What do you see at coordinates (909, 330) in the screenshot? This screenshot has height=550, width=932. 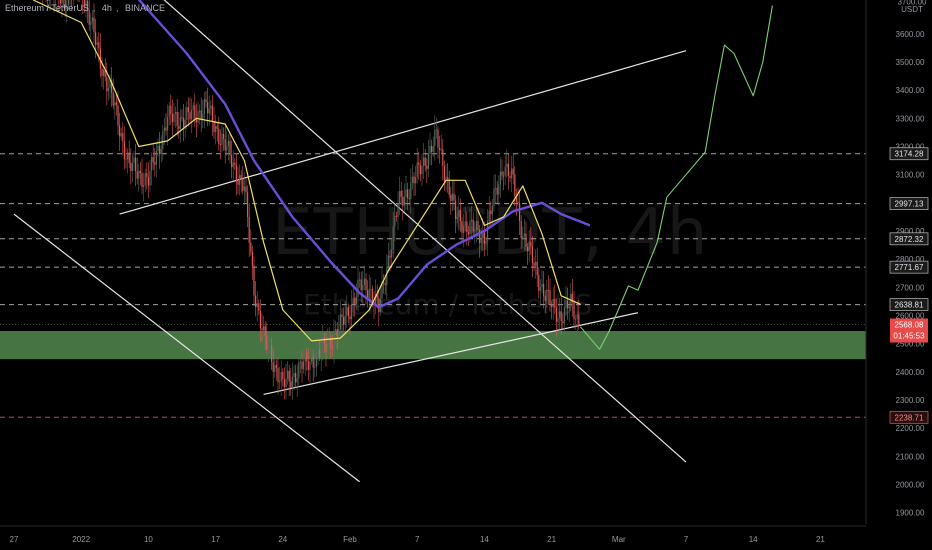 I see `current-price-badge` at bounding box center [909, 330].